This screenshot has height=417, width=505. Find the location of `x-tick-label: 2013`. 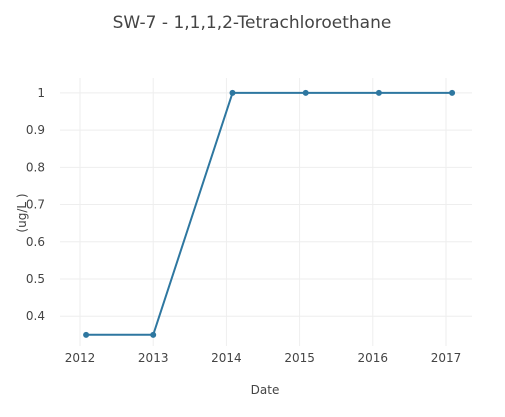

x-tick-label: 2013 is located at coordinates (153, 358).